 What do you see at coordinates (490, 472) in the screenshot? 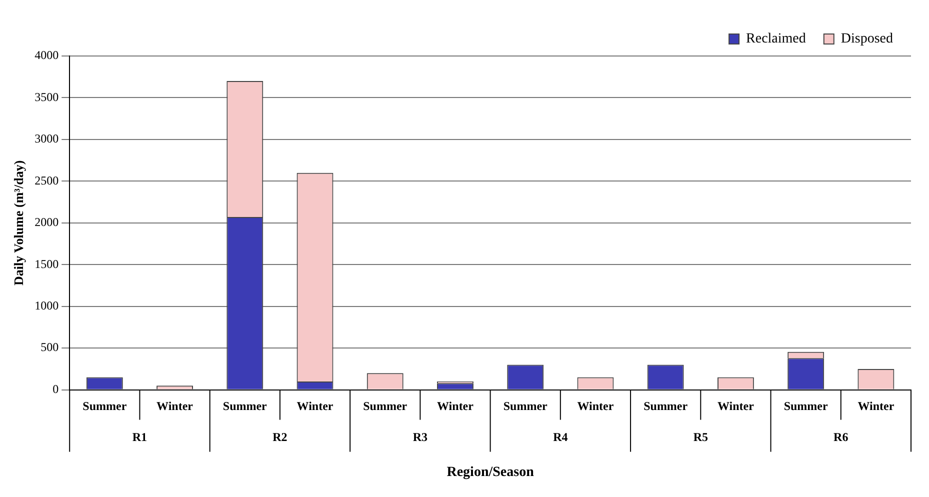
I see `x-axis-title: Region/Season` at bounding box center [490, 472].